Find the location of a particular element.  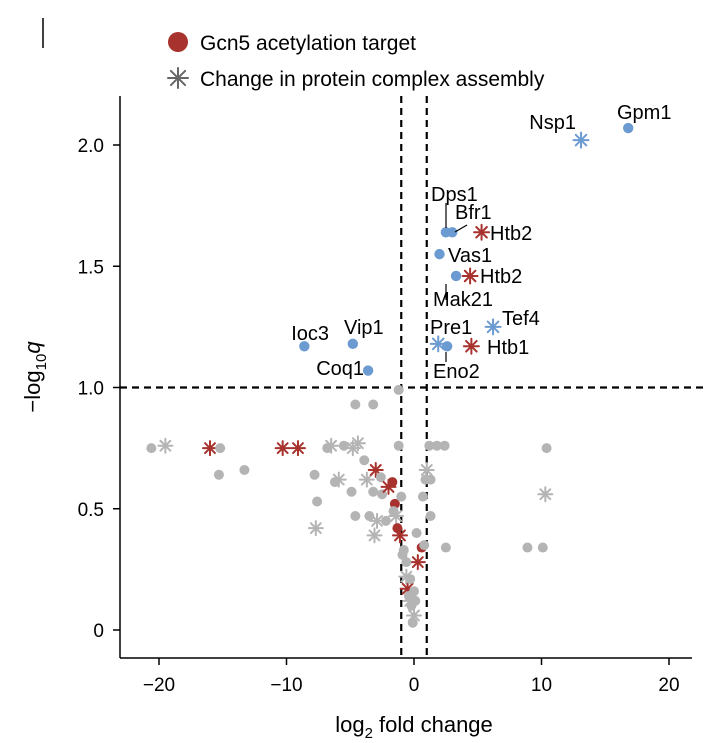

gene-label: Ioc3 is located at coordinates (310, 334).